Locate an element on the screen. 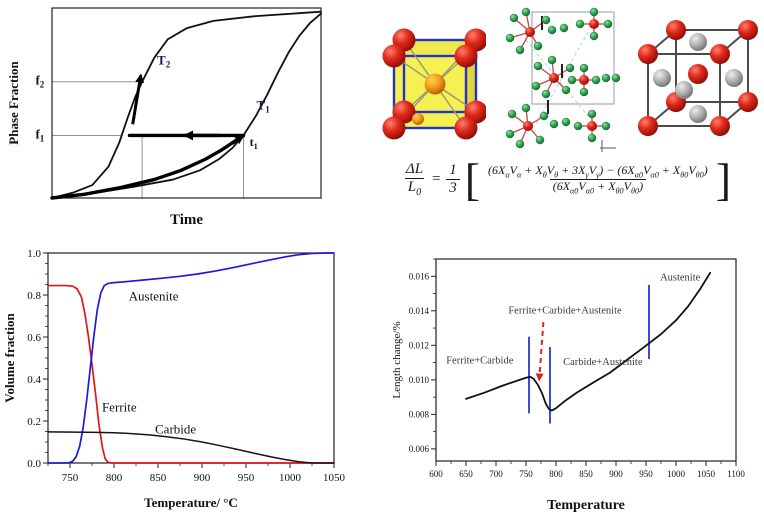 The height and width of the screenshot is (519, 764). annotation-t-1-: T1 is located at coordinates (264, 105).